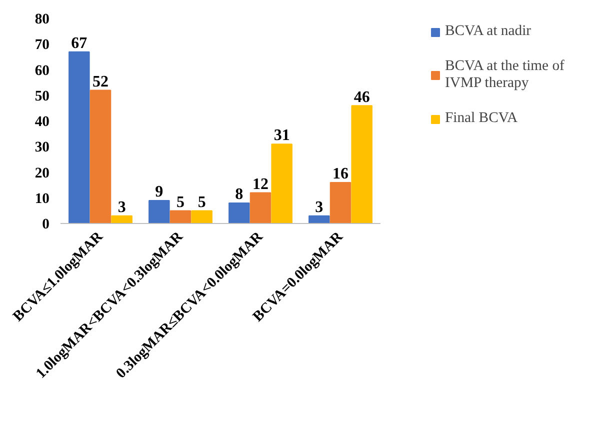  Describe the element at coordinates (42, 122) in the screenshot. I see `y-tick-label: 40` at that location.